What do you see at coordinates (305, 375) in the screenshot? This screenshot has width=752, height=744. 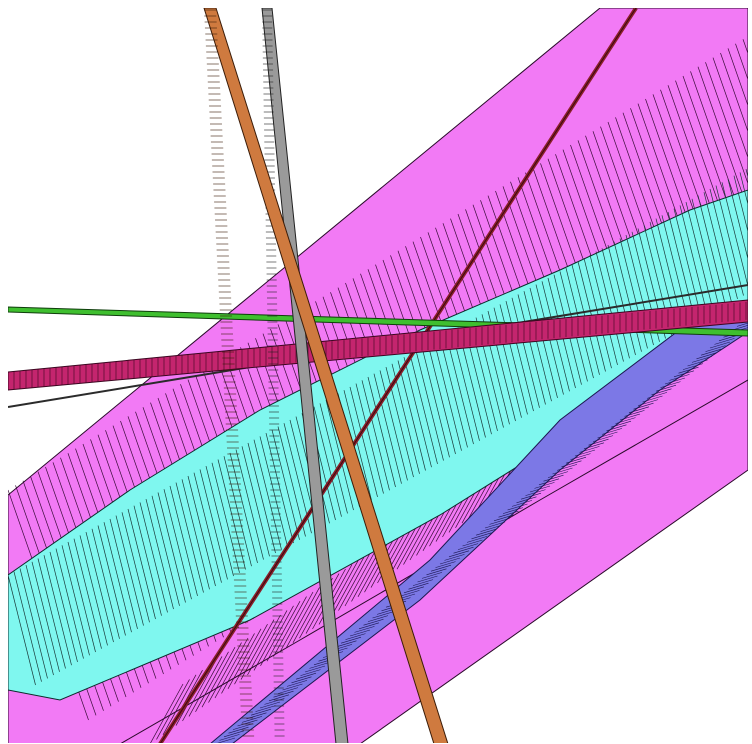 I see `gray-rod` at bounding box center [305, 375].